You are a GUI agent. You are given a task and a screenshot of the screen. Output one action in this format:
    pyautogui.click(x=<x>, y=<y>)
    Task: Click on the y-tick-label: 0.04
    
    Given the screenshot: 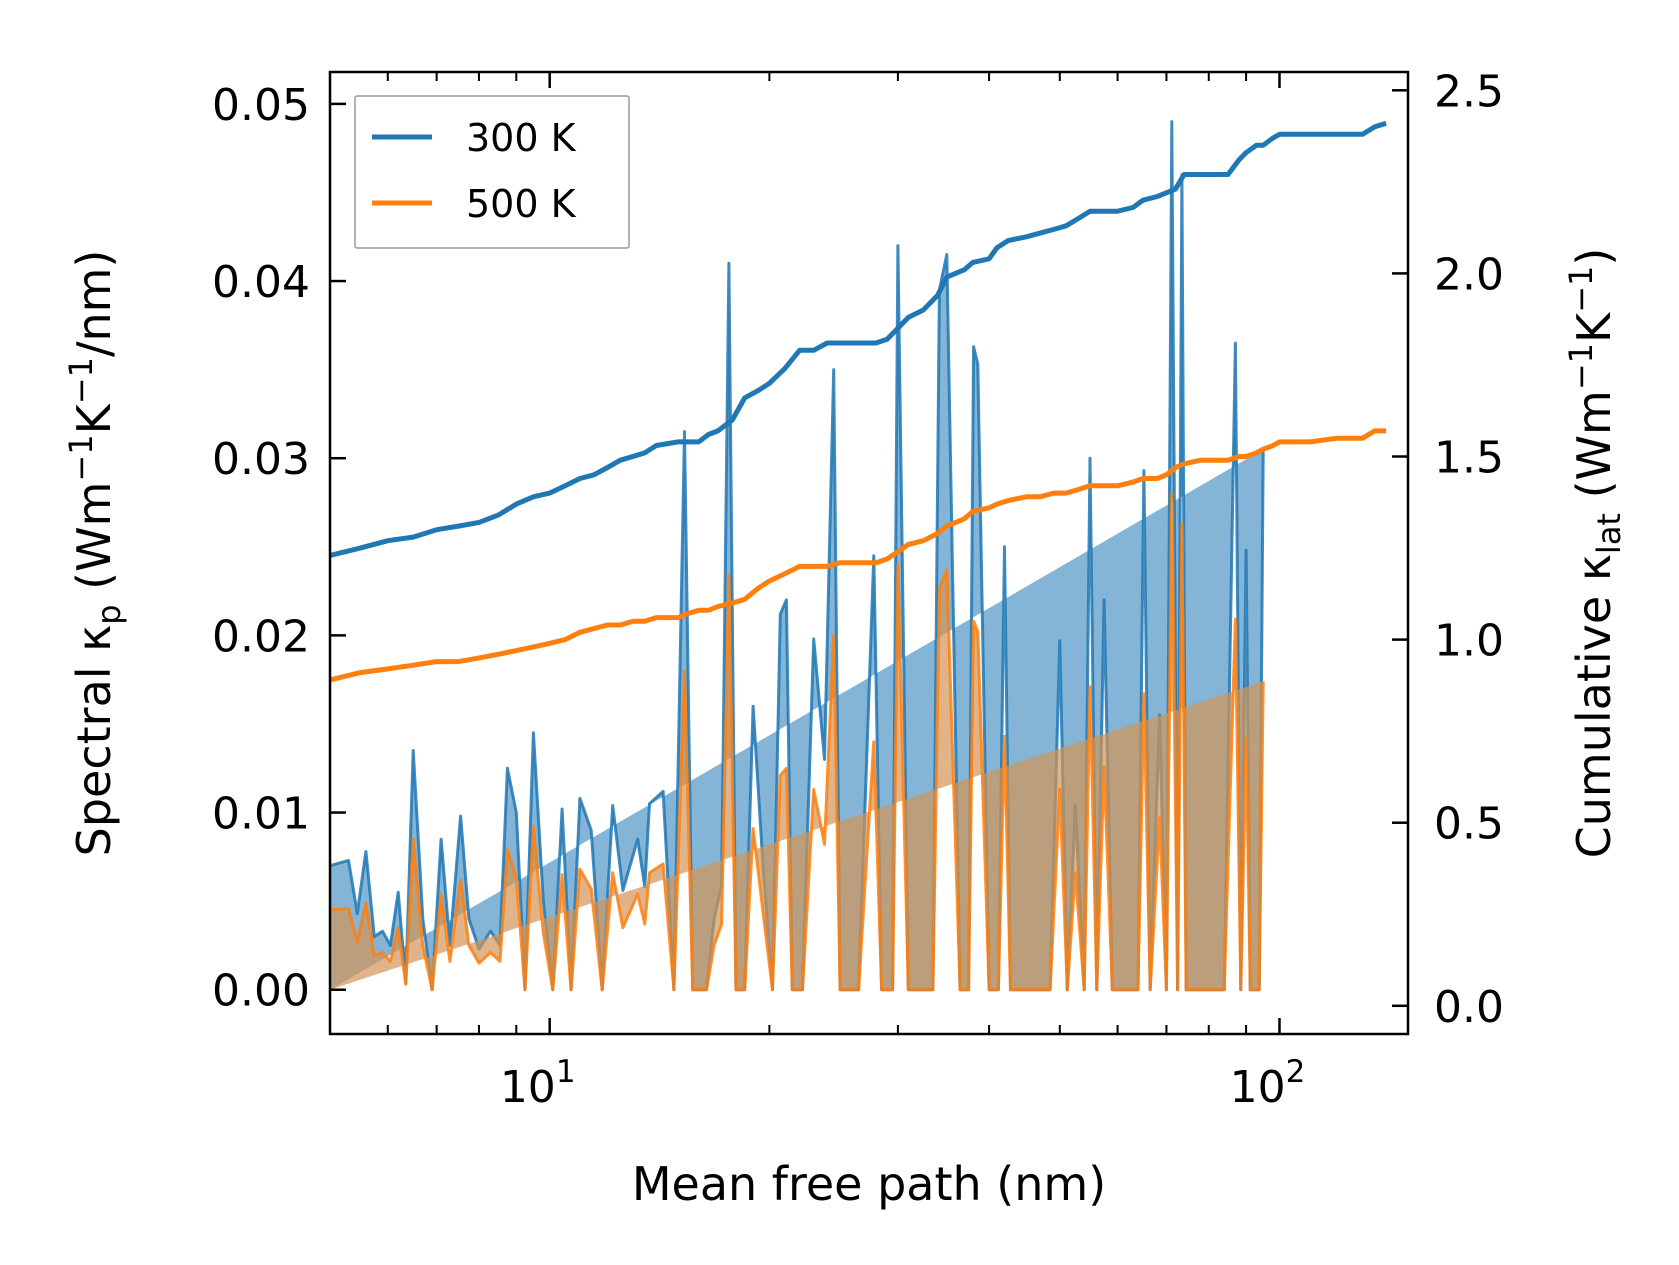 What is the action you would take?
    pyautogui.click(x=261, y=282)
    